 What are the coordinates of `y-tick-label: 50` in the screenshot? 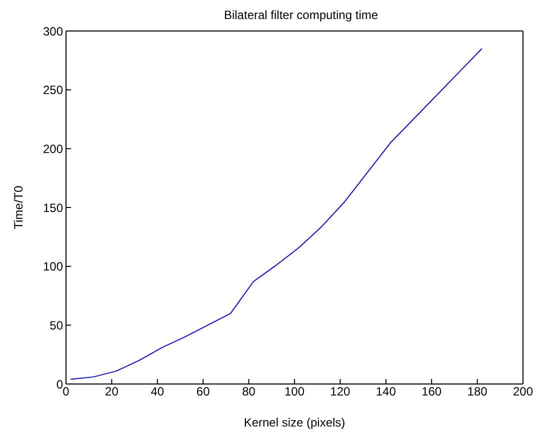 It's located at (57, 325).